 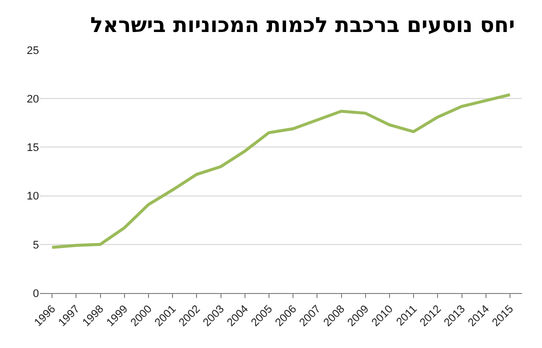 What do you see at coordinates (32, 196) in the screenshot?
I see `y-tick-label: 10` at bounding box center [32, 196].